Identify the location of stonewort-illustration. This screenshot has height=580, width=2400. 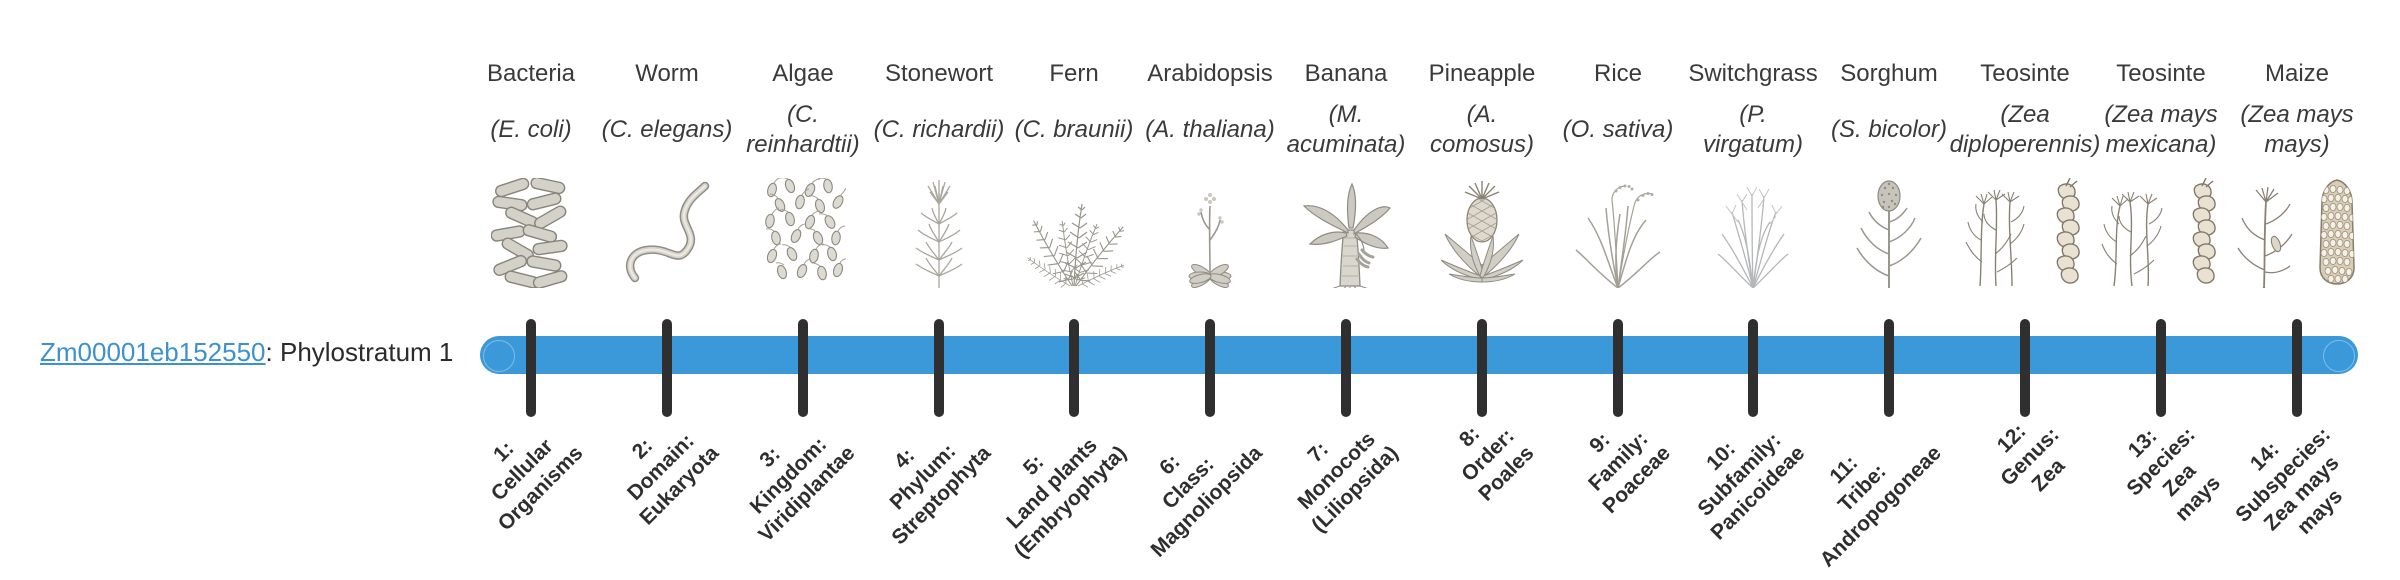
(939, 234).